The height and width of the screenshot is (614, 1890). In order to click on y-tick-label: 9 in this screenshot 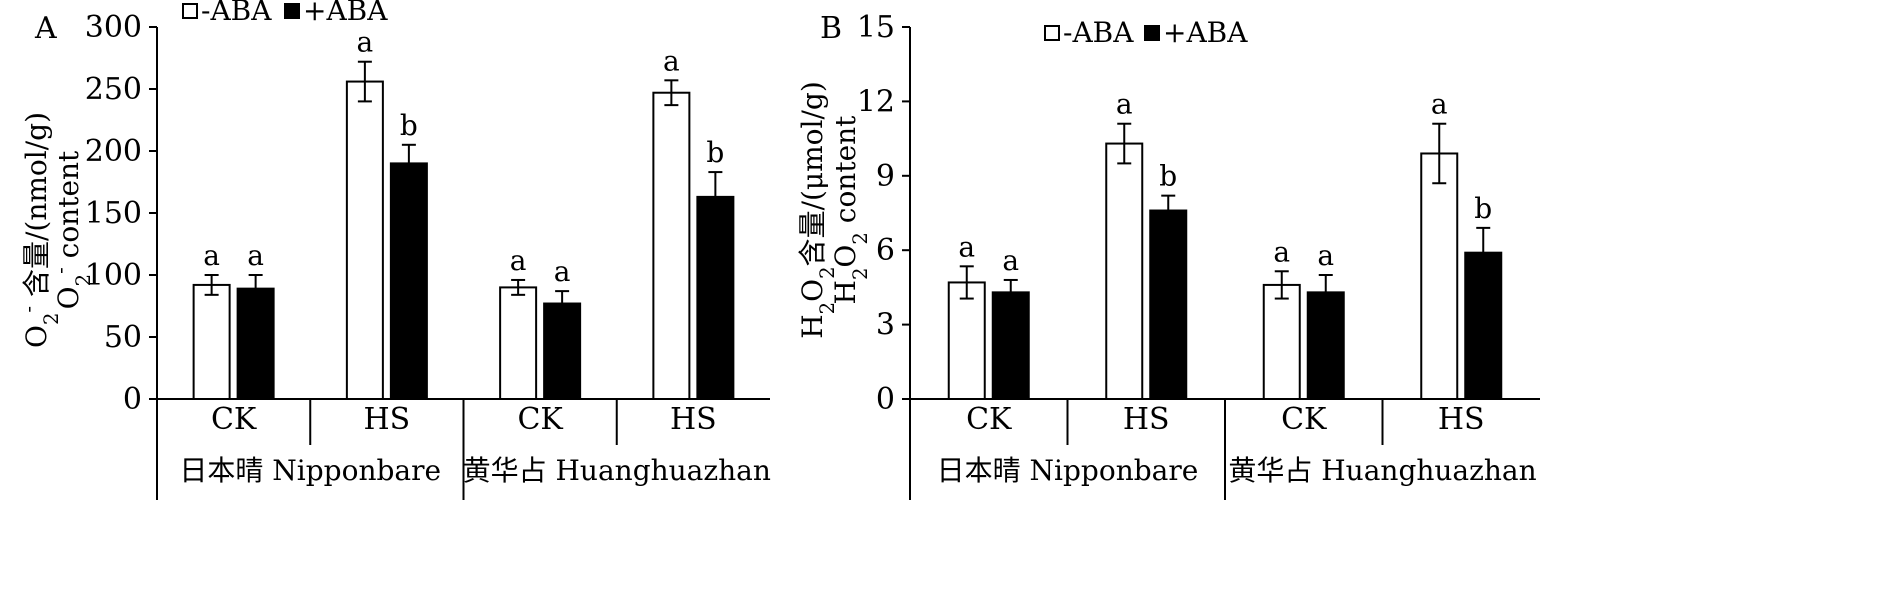, I will do `click(885, 176)`.